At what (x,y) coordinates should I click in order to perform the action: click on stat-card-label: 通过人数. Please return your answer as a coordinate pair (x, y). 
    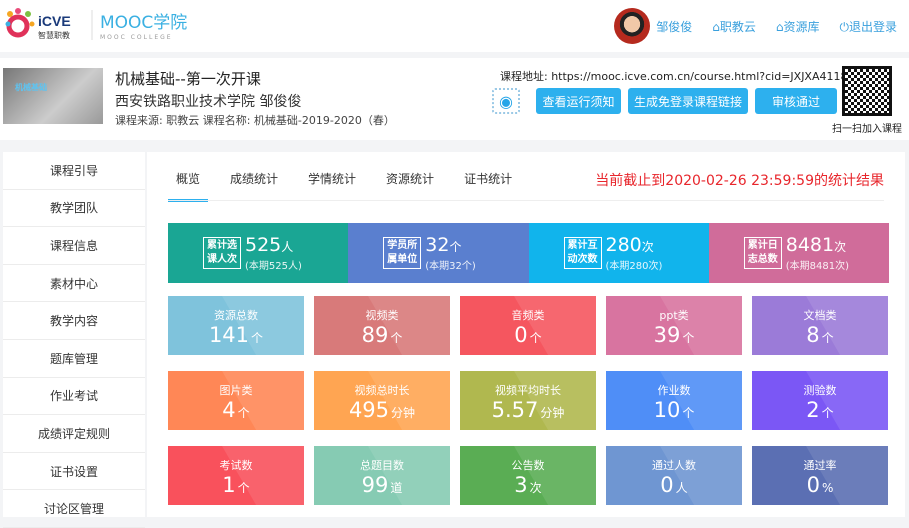
    Looking at the image, I should click on (674, 465).